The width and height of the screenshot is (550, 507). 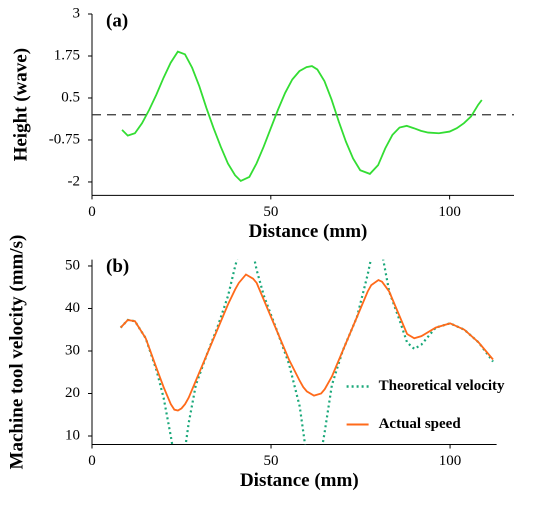 What do you see at coordinates (117, 20) in the screenshot?
I see `panel-label: (a)` at bounding box center [117, 20].